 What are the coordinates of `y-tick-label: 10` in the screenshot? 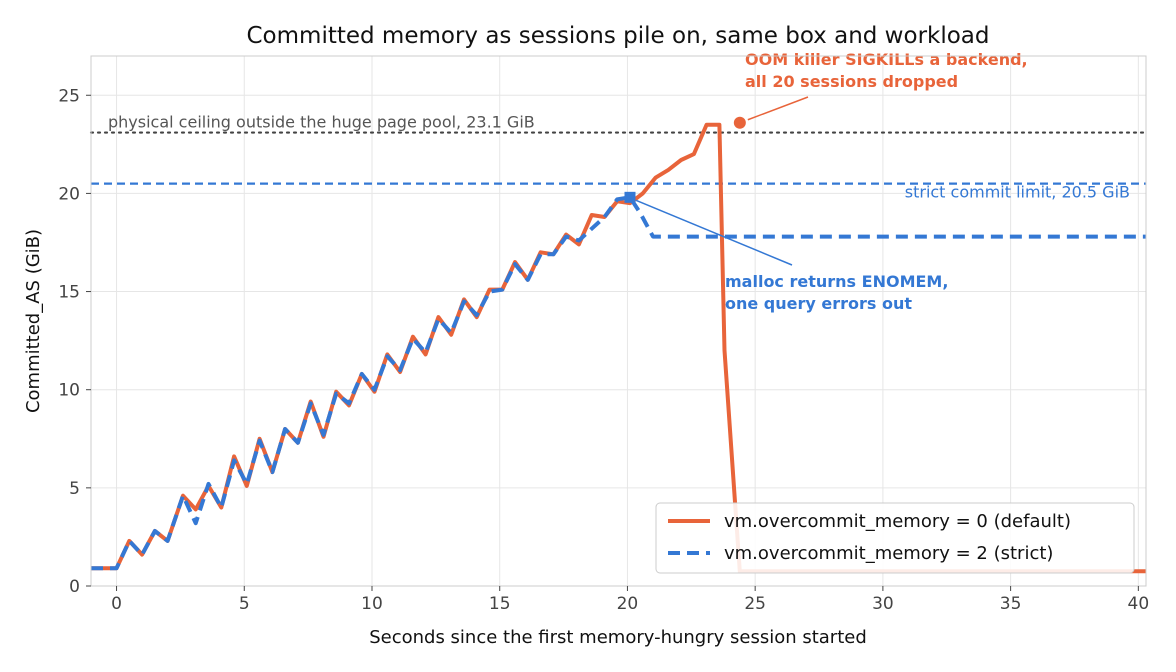 It's located at (69, 391).